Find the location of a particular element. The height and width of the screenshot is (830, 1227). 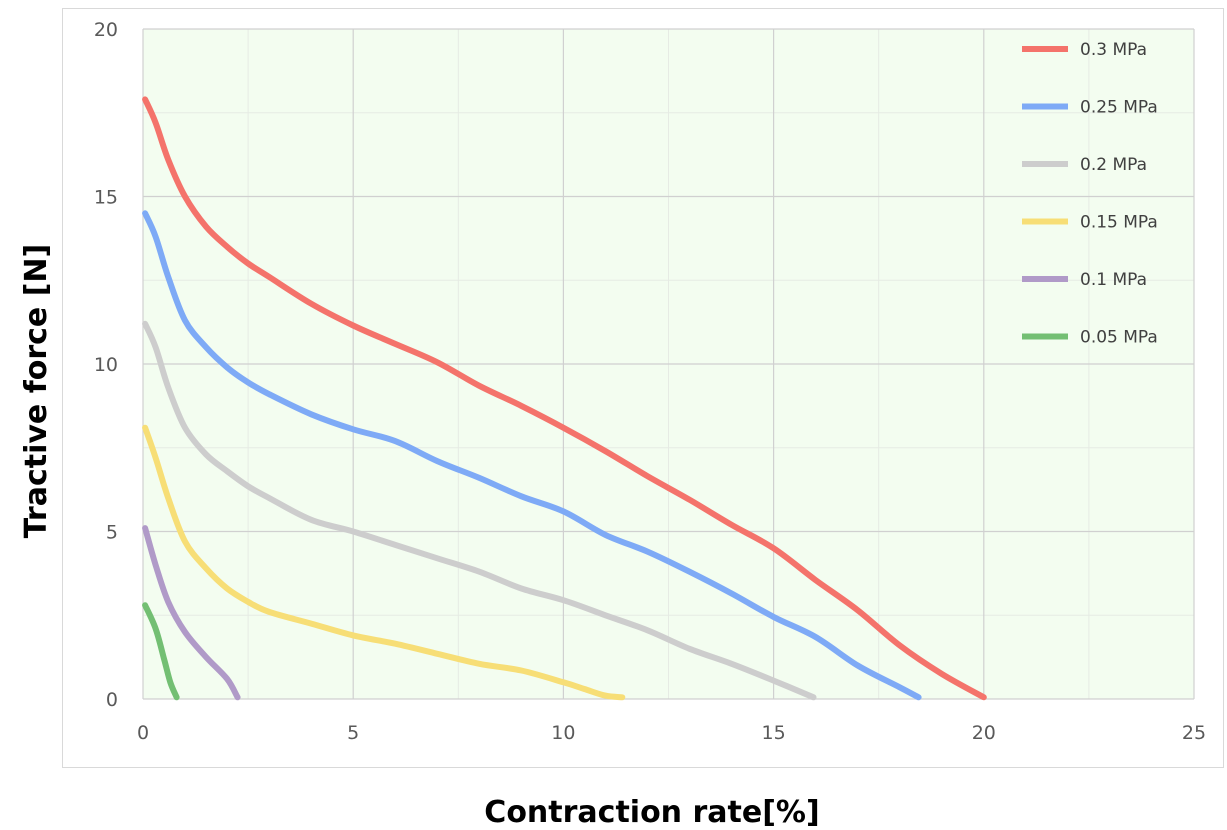

x-tick-label: 25 is located at coordinates (1194, 733).